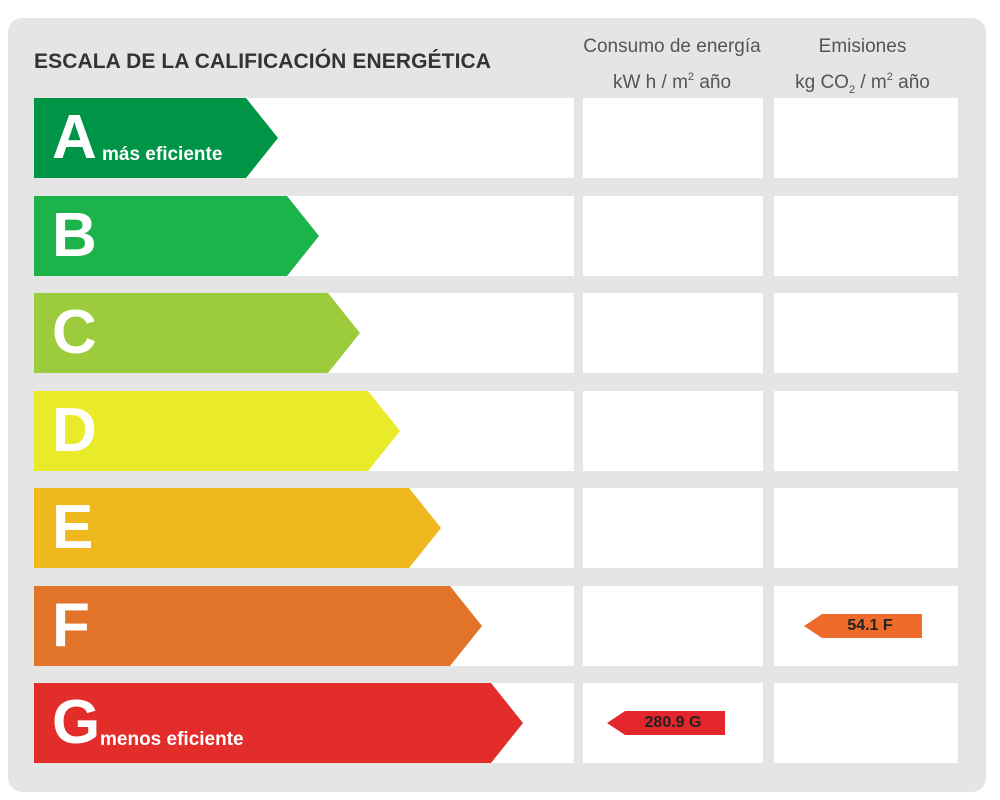  I want to click on consumo-rating-value: 280.9 G, so click(673, 722).